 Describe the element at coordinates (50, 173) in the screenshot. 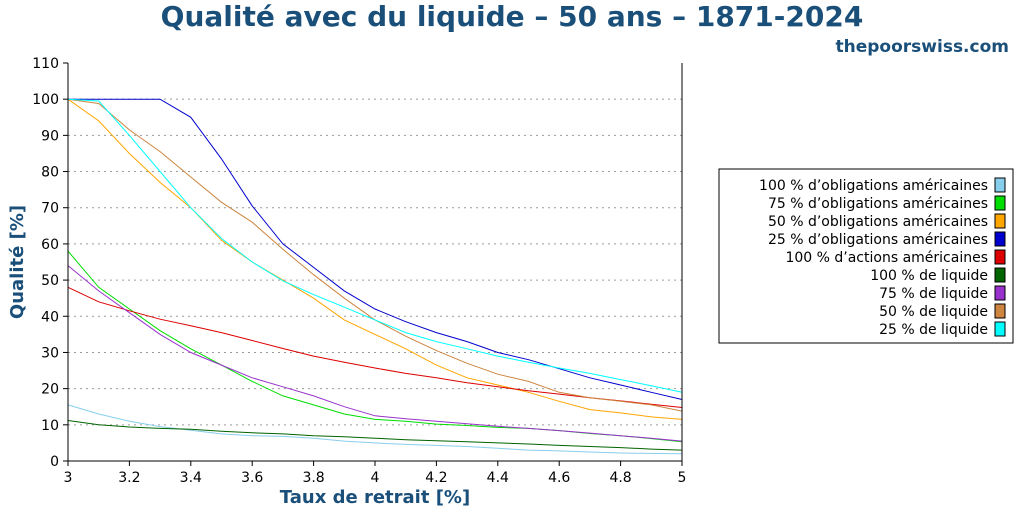

I see `y-tick-label: 80` at that location.